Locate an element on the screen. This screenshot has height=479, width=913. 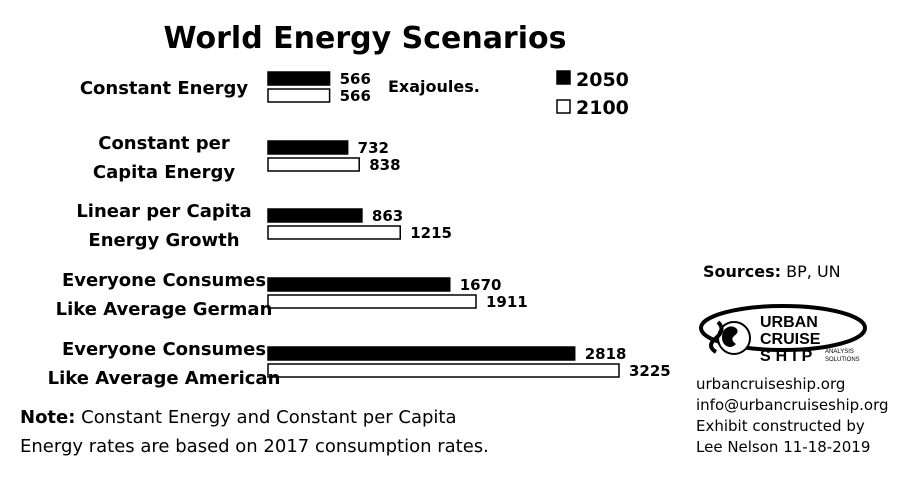
value-label-2050-1: 732 is located at coordinates (373, 148).